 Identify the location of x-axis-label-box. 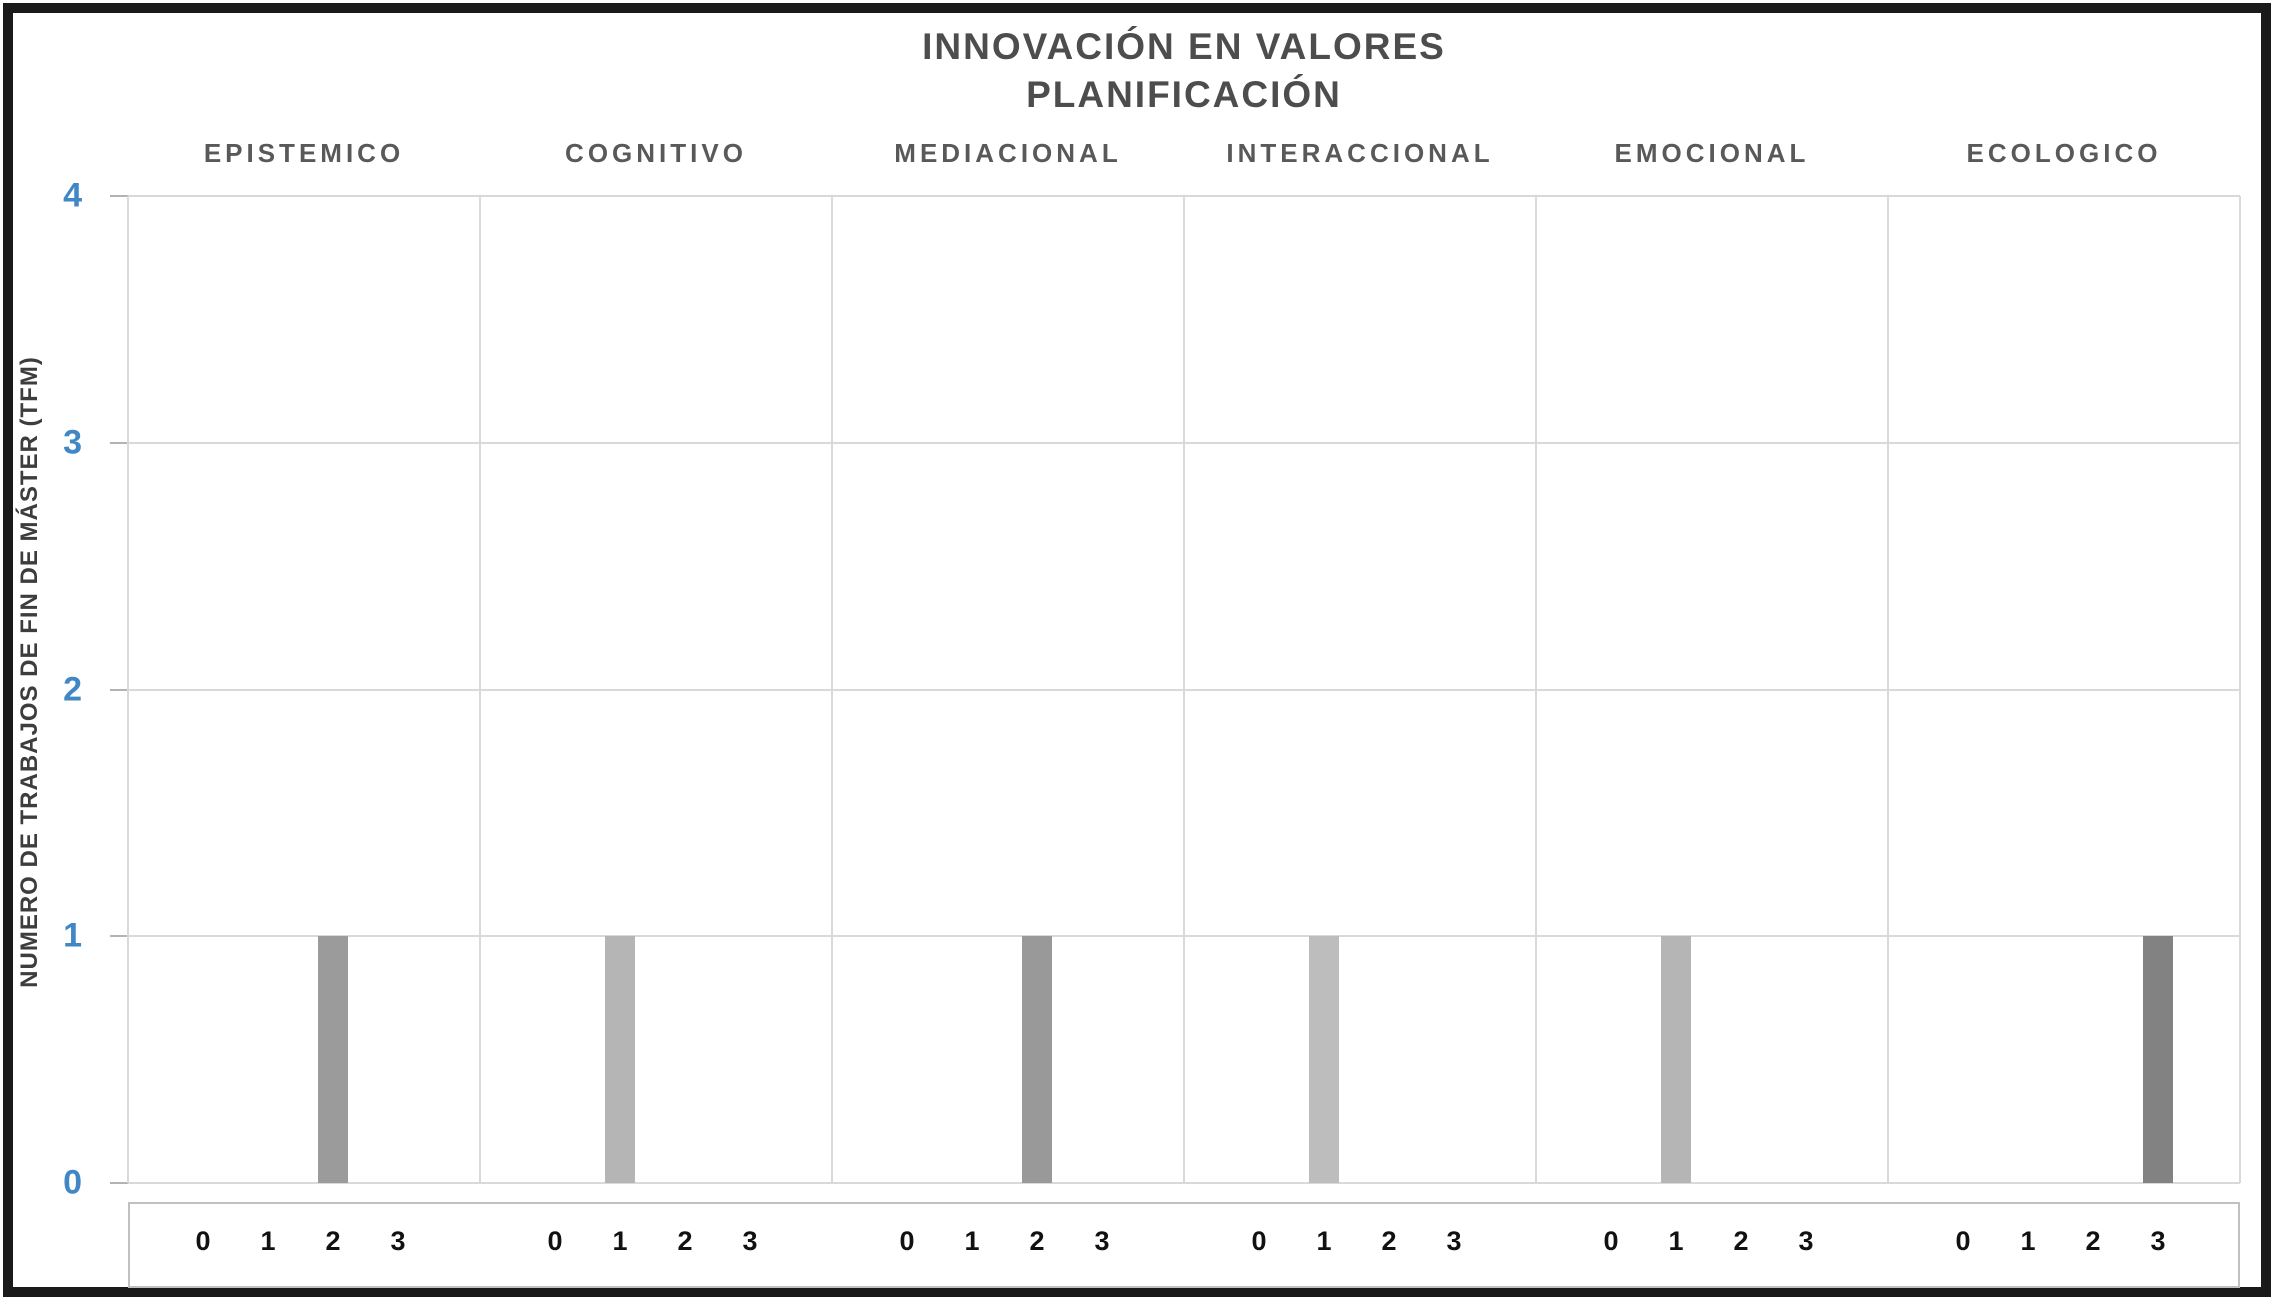
(1184, 1245).